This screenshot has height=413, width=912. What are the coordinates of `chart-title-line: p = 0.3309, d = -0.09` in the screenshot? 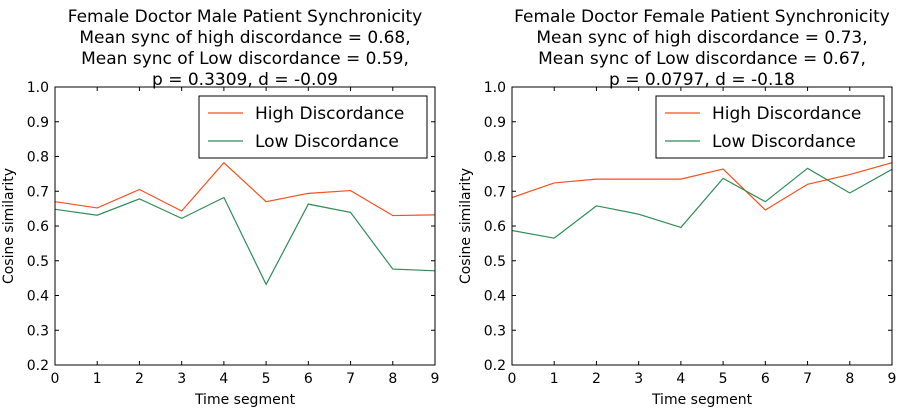 It's located at (245, 80).